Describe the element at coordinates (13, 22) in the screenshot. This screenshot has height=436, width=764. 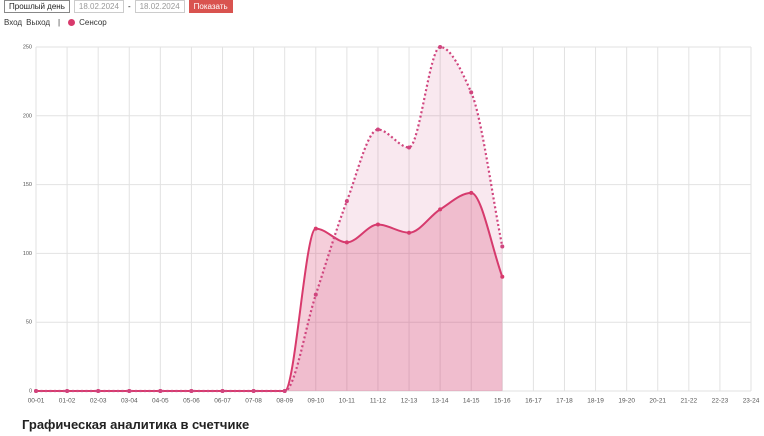
I see `legend-entry: Вход` at that location.